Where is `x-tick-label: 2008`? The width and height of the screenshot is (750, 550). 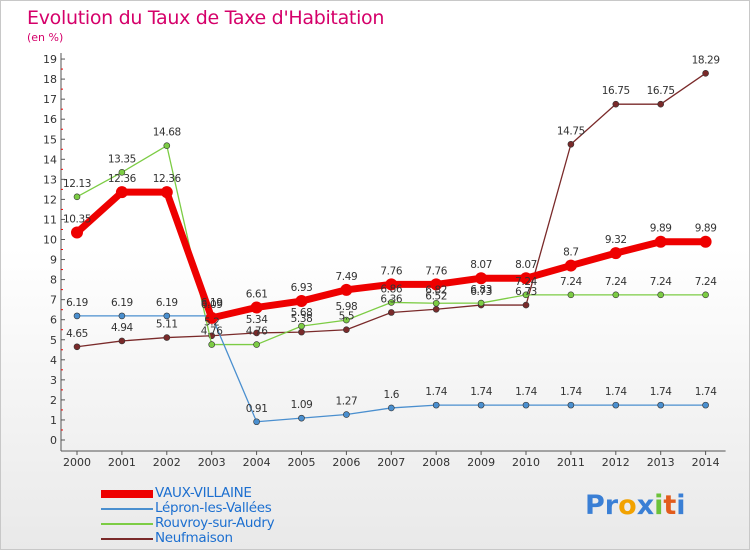
x-tick-label: 2008 is located at coordinates (436, 462).